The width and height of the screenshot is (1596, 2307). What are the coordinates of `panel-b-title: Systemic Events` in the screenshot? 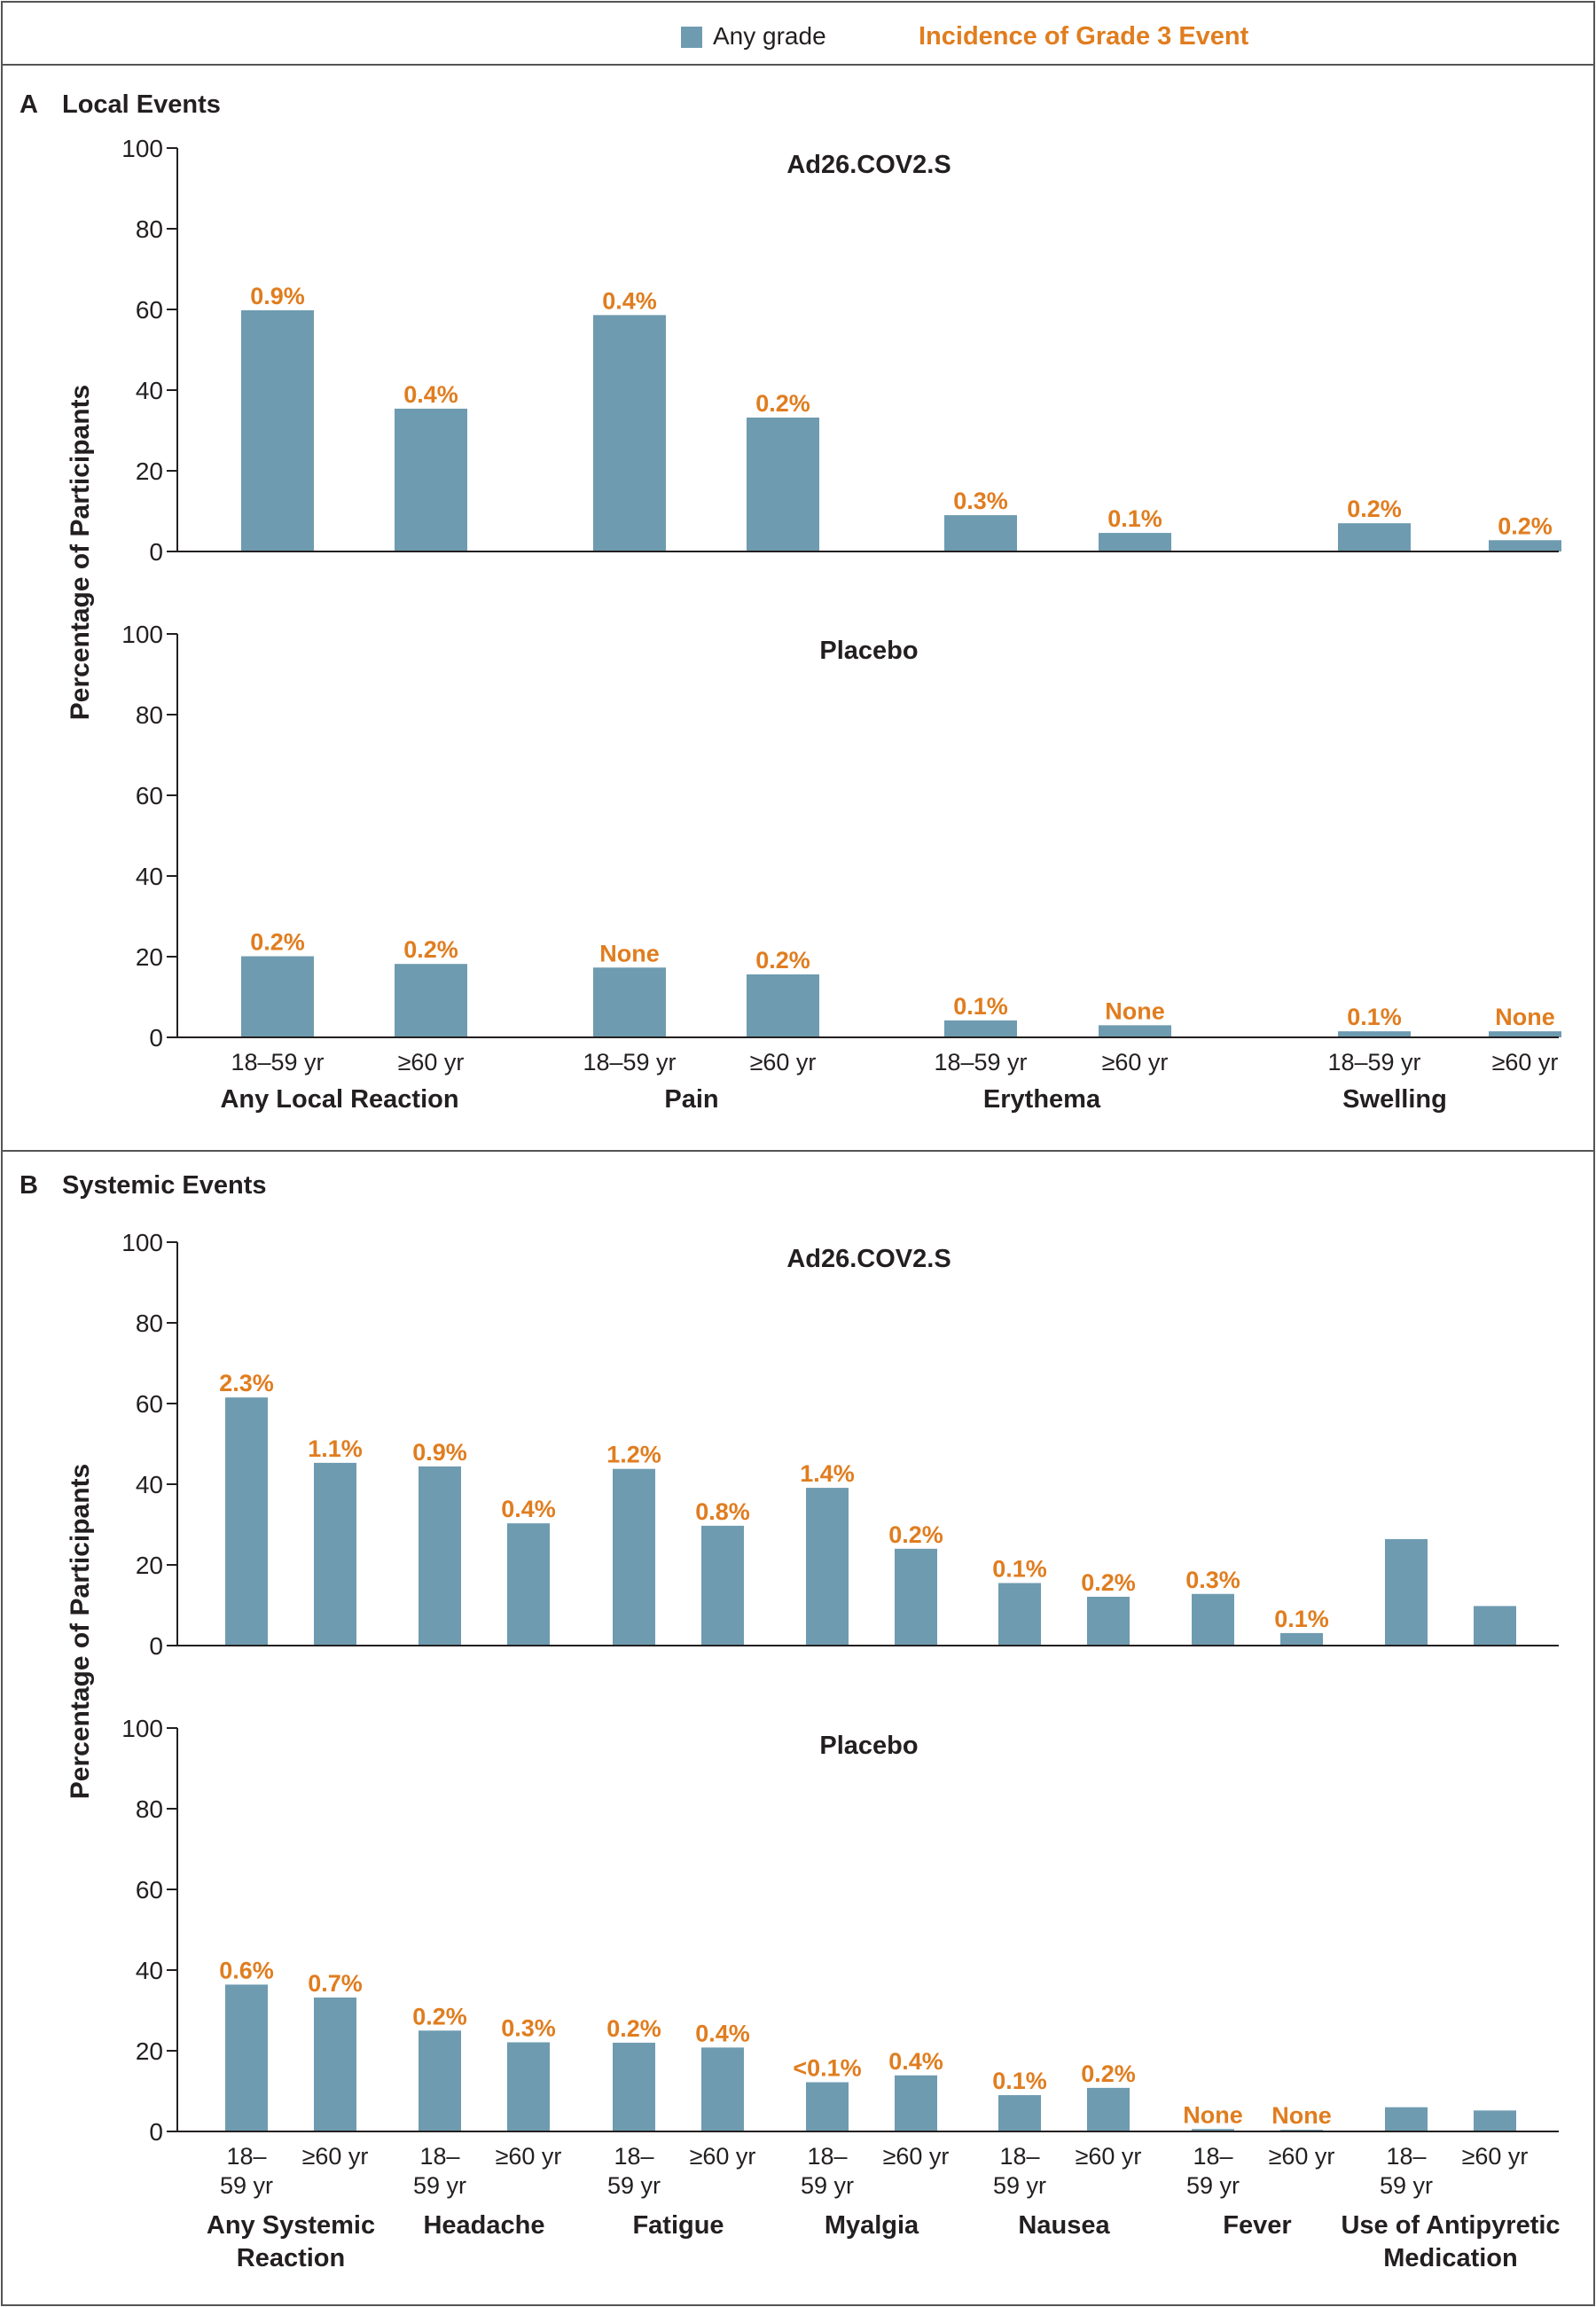 It's located at (165, 1185).